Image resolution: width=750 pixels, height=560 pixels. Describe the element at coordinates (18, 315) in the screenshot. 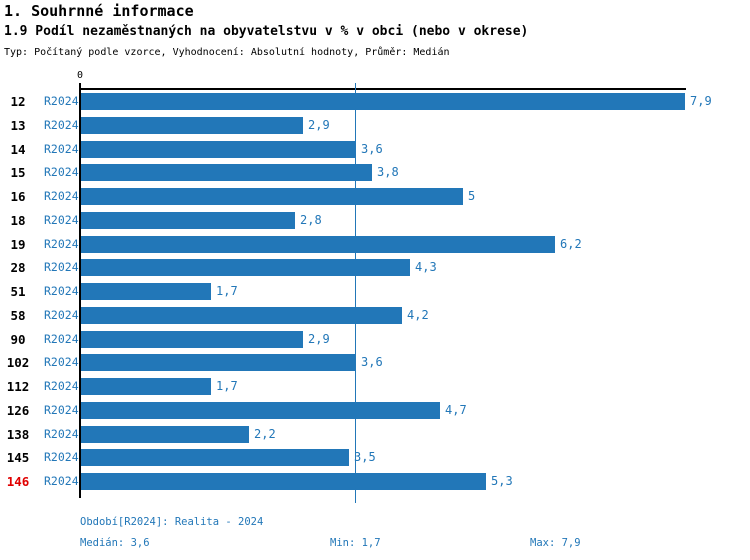

I see `row-category-label: 58` at that location.